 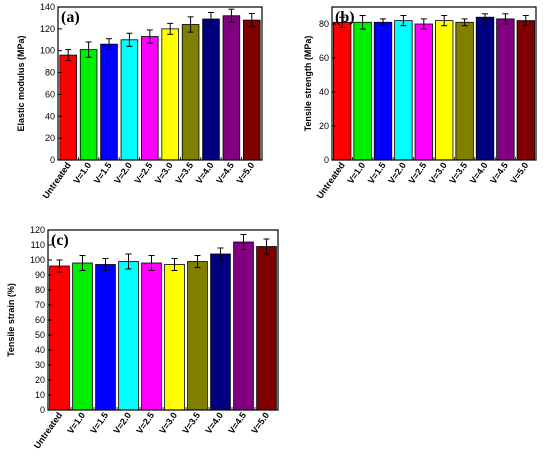 What do you see at coordinates (21, 83) in the screenshot?
I see `y-axis-label: Elastic modulus (MPa)` at bounding box center [21, 83].